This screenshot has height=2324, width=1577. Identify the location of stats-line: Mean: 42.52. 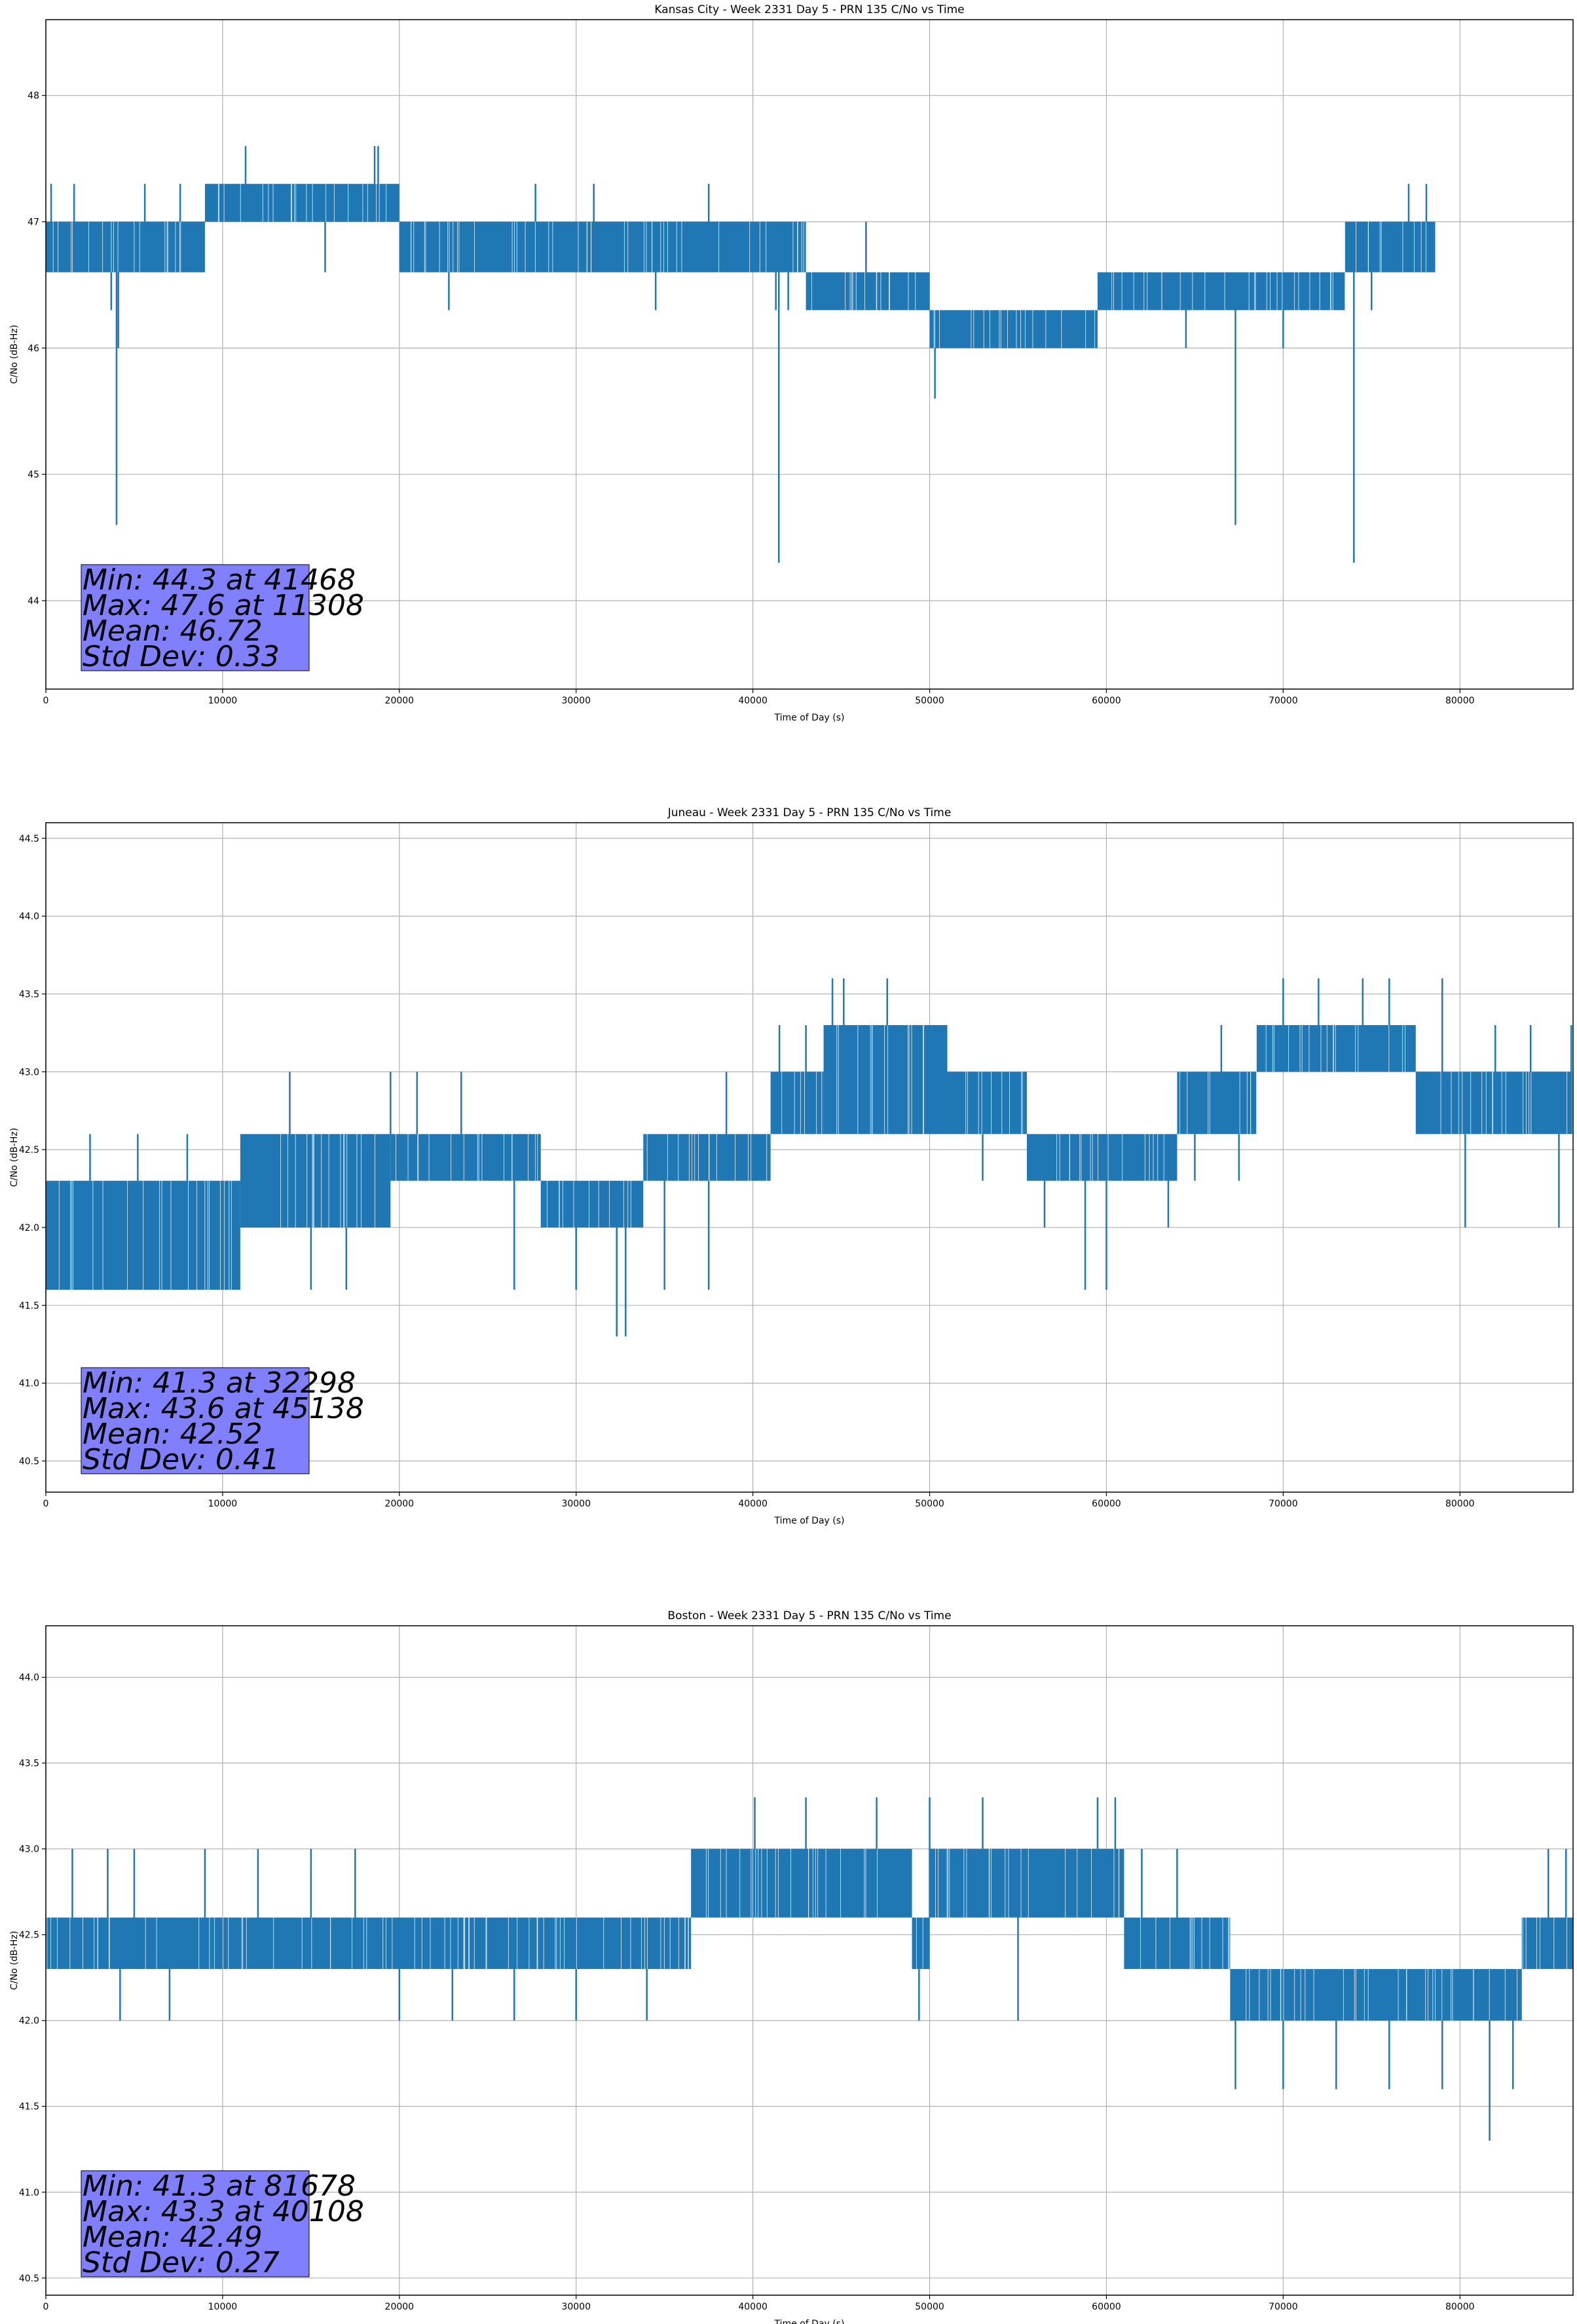
(173, 1434).